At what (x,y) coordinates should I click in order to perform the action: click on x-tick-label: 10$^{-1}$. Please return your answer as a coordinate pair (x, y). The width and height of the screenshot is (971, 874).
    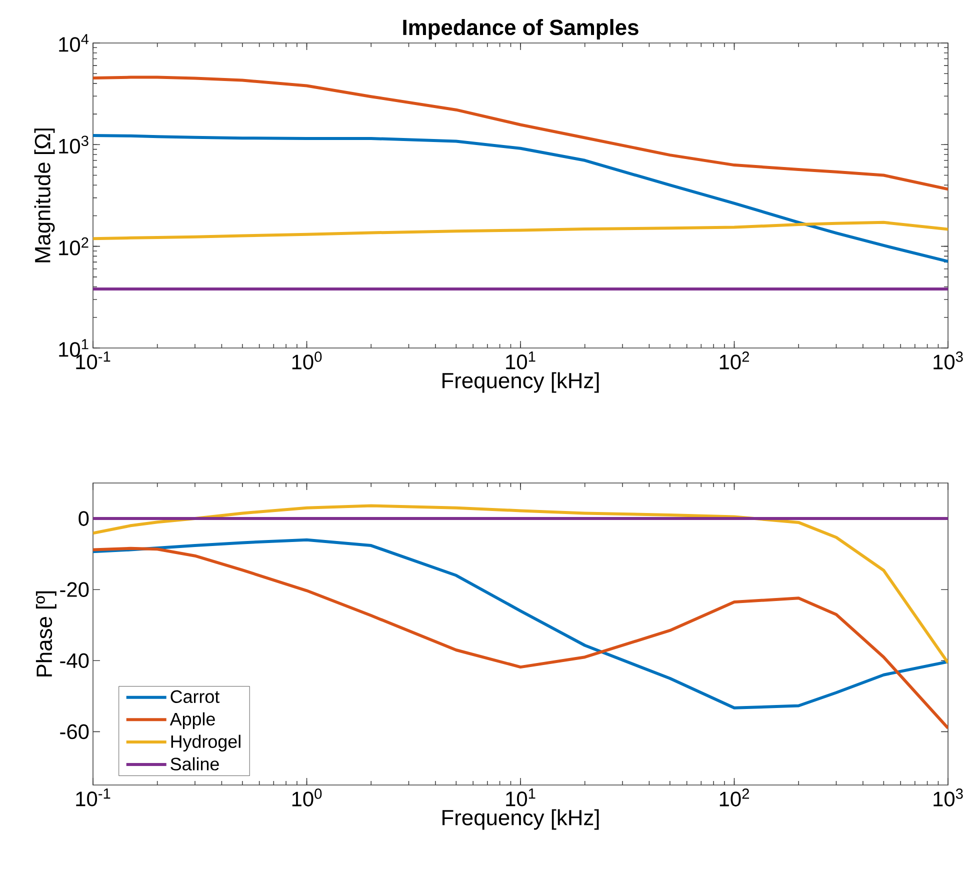
    Looking at the image, I should click on (93, 797).